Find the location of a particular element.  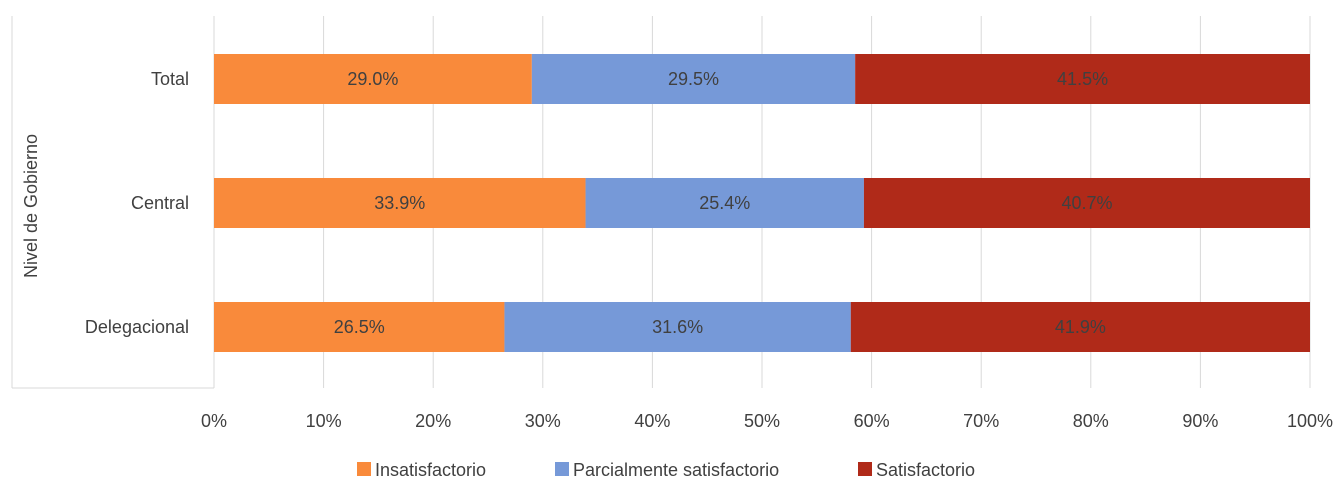

bar-insatisfactorio-delegacional is located at coordinates (359, 327).